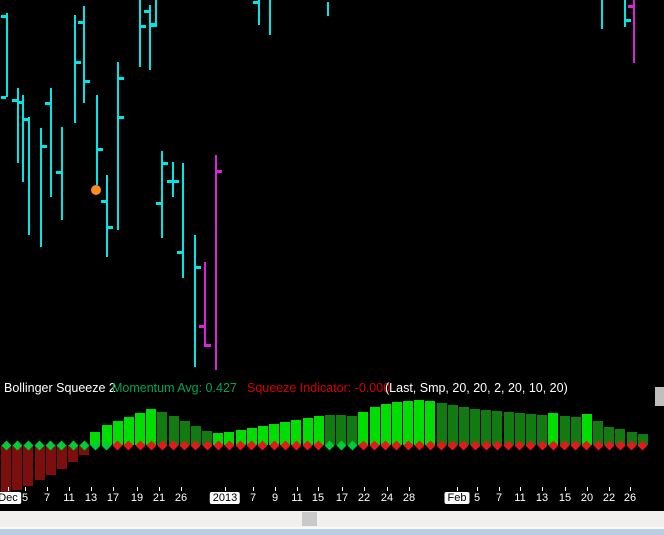 The width and height of the screenshot is (664, 535). I want to click on axis-label: 26, so click(630, 498).